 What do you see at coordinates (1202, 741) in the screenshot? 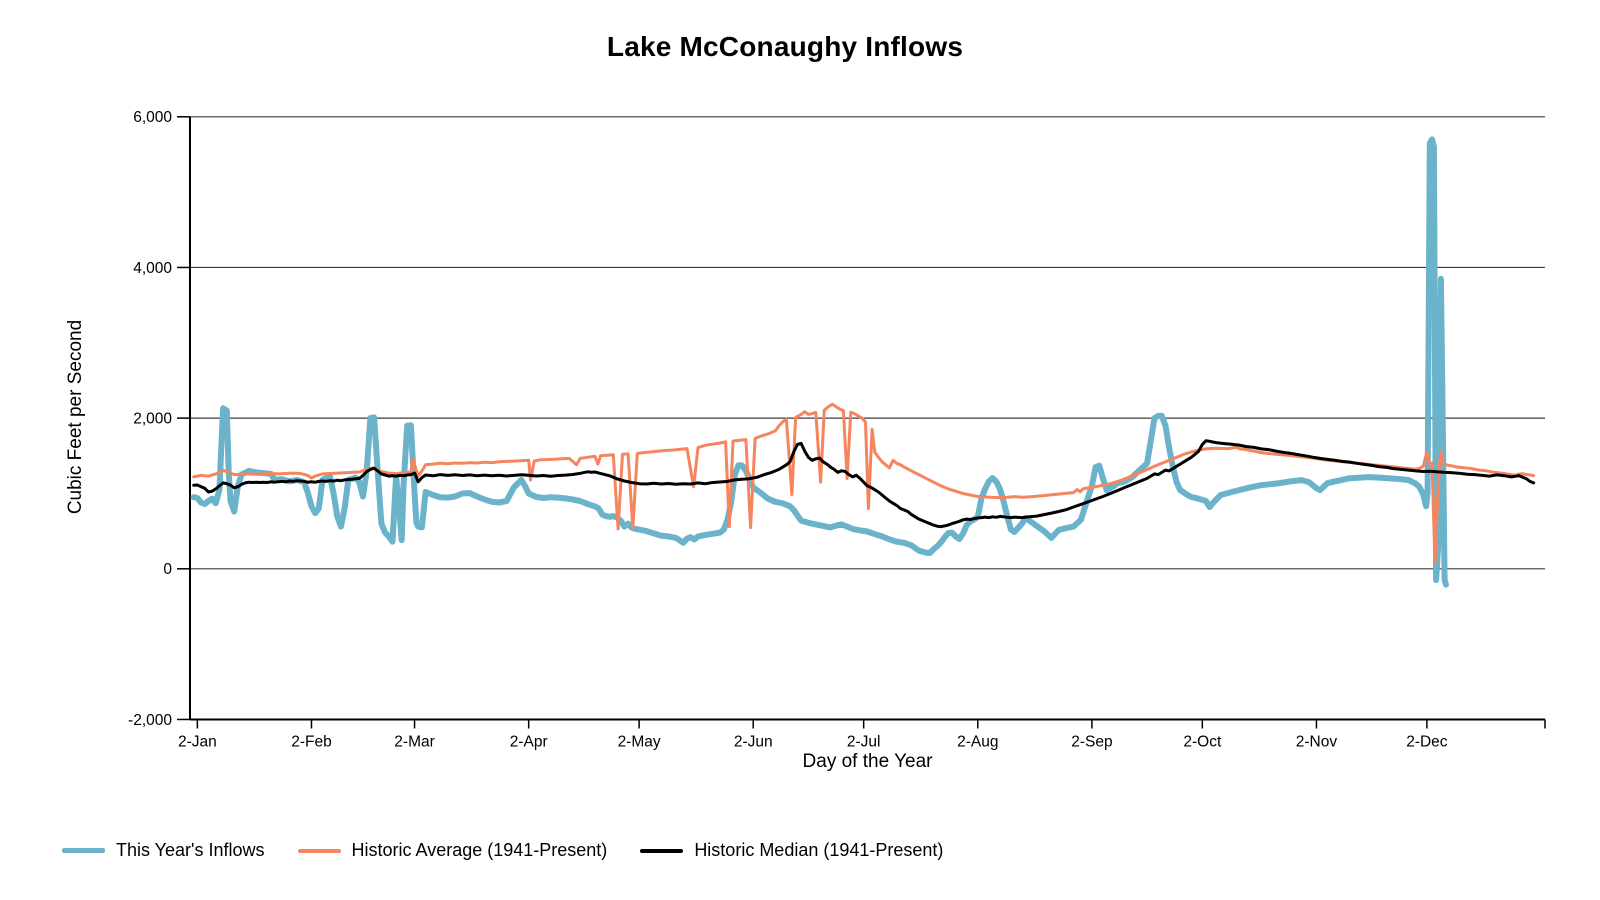
I see `x-tick-label: 2-Oct` at bounding box center [1202, 741].